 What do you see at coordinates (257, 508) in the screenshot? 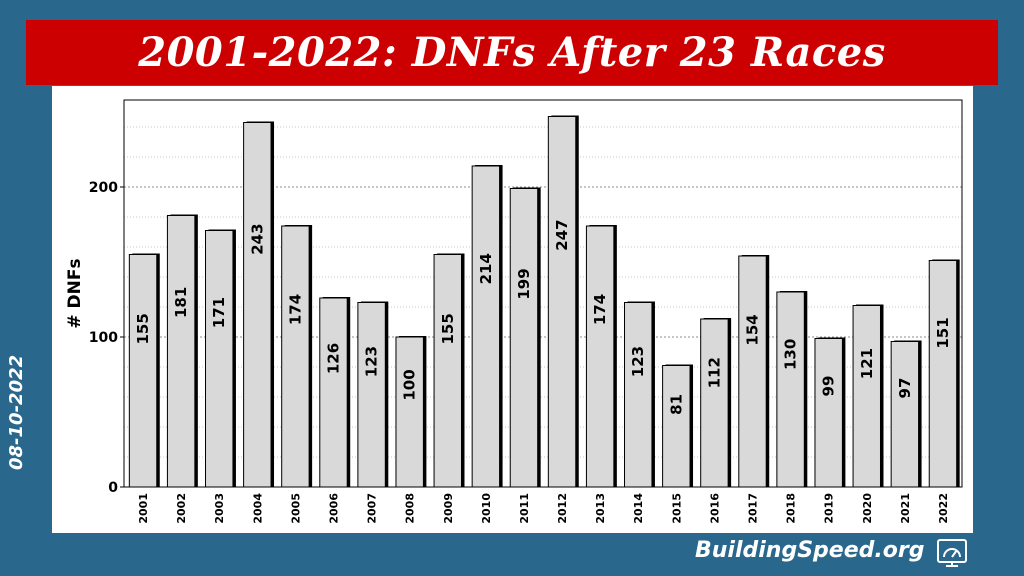
I see `x-tick-label: 2004` at bounding box center [257, 508].